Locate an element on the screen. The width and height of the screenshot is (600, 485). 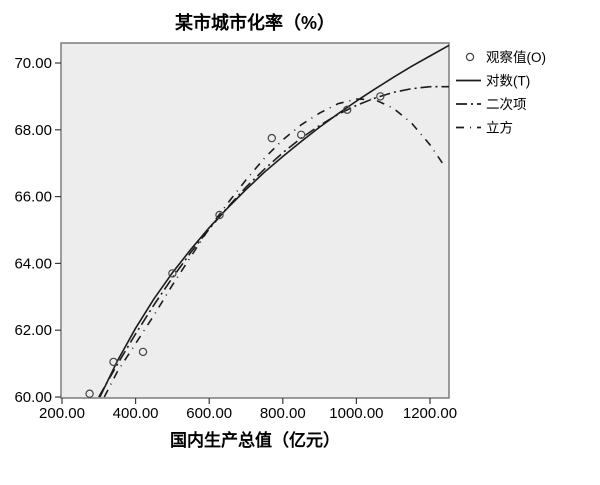
x-tick-label: 1000.00 is located at coordinates (356, 413).